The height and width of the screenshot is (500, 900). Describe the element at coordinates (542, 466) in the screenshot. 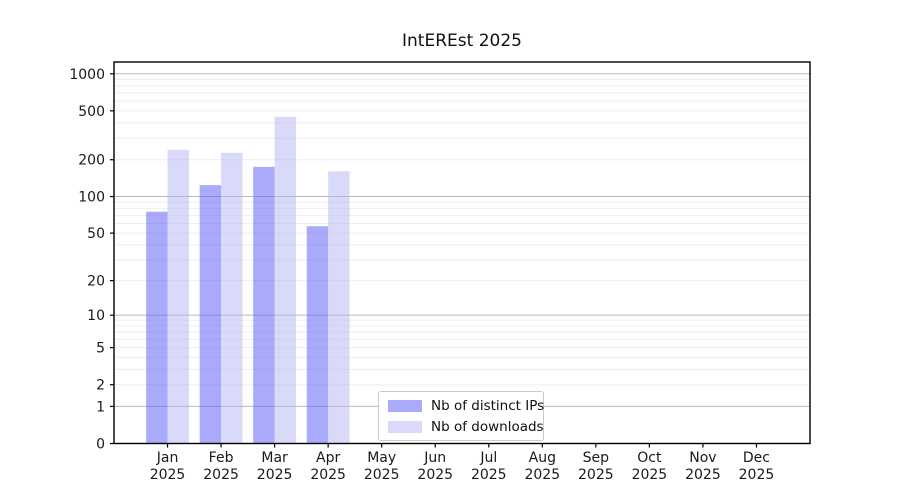

I see `x-tick-label: Aug 2025` at that location.